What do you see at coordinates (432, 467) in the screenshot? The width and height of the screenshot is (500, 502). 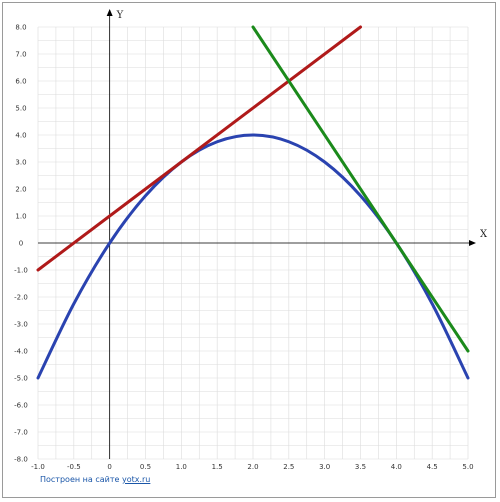 I see `x-tick-label: 4.5` at bounding box center [432, 467].